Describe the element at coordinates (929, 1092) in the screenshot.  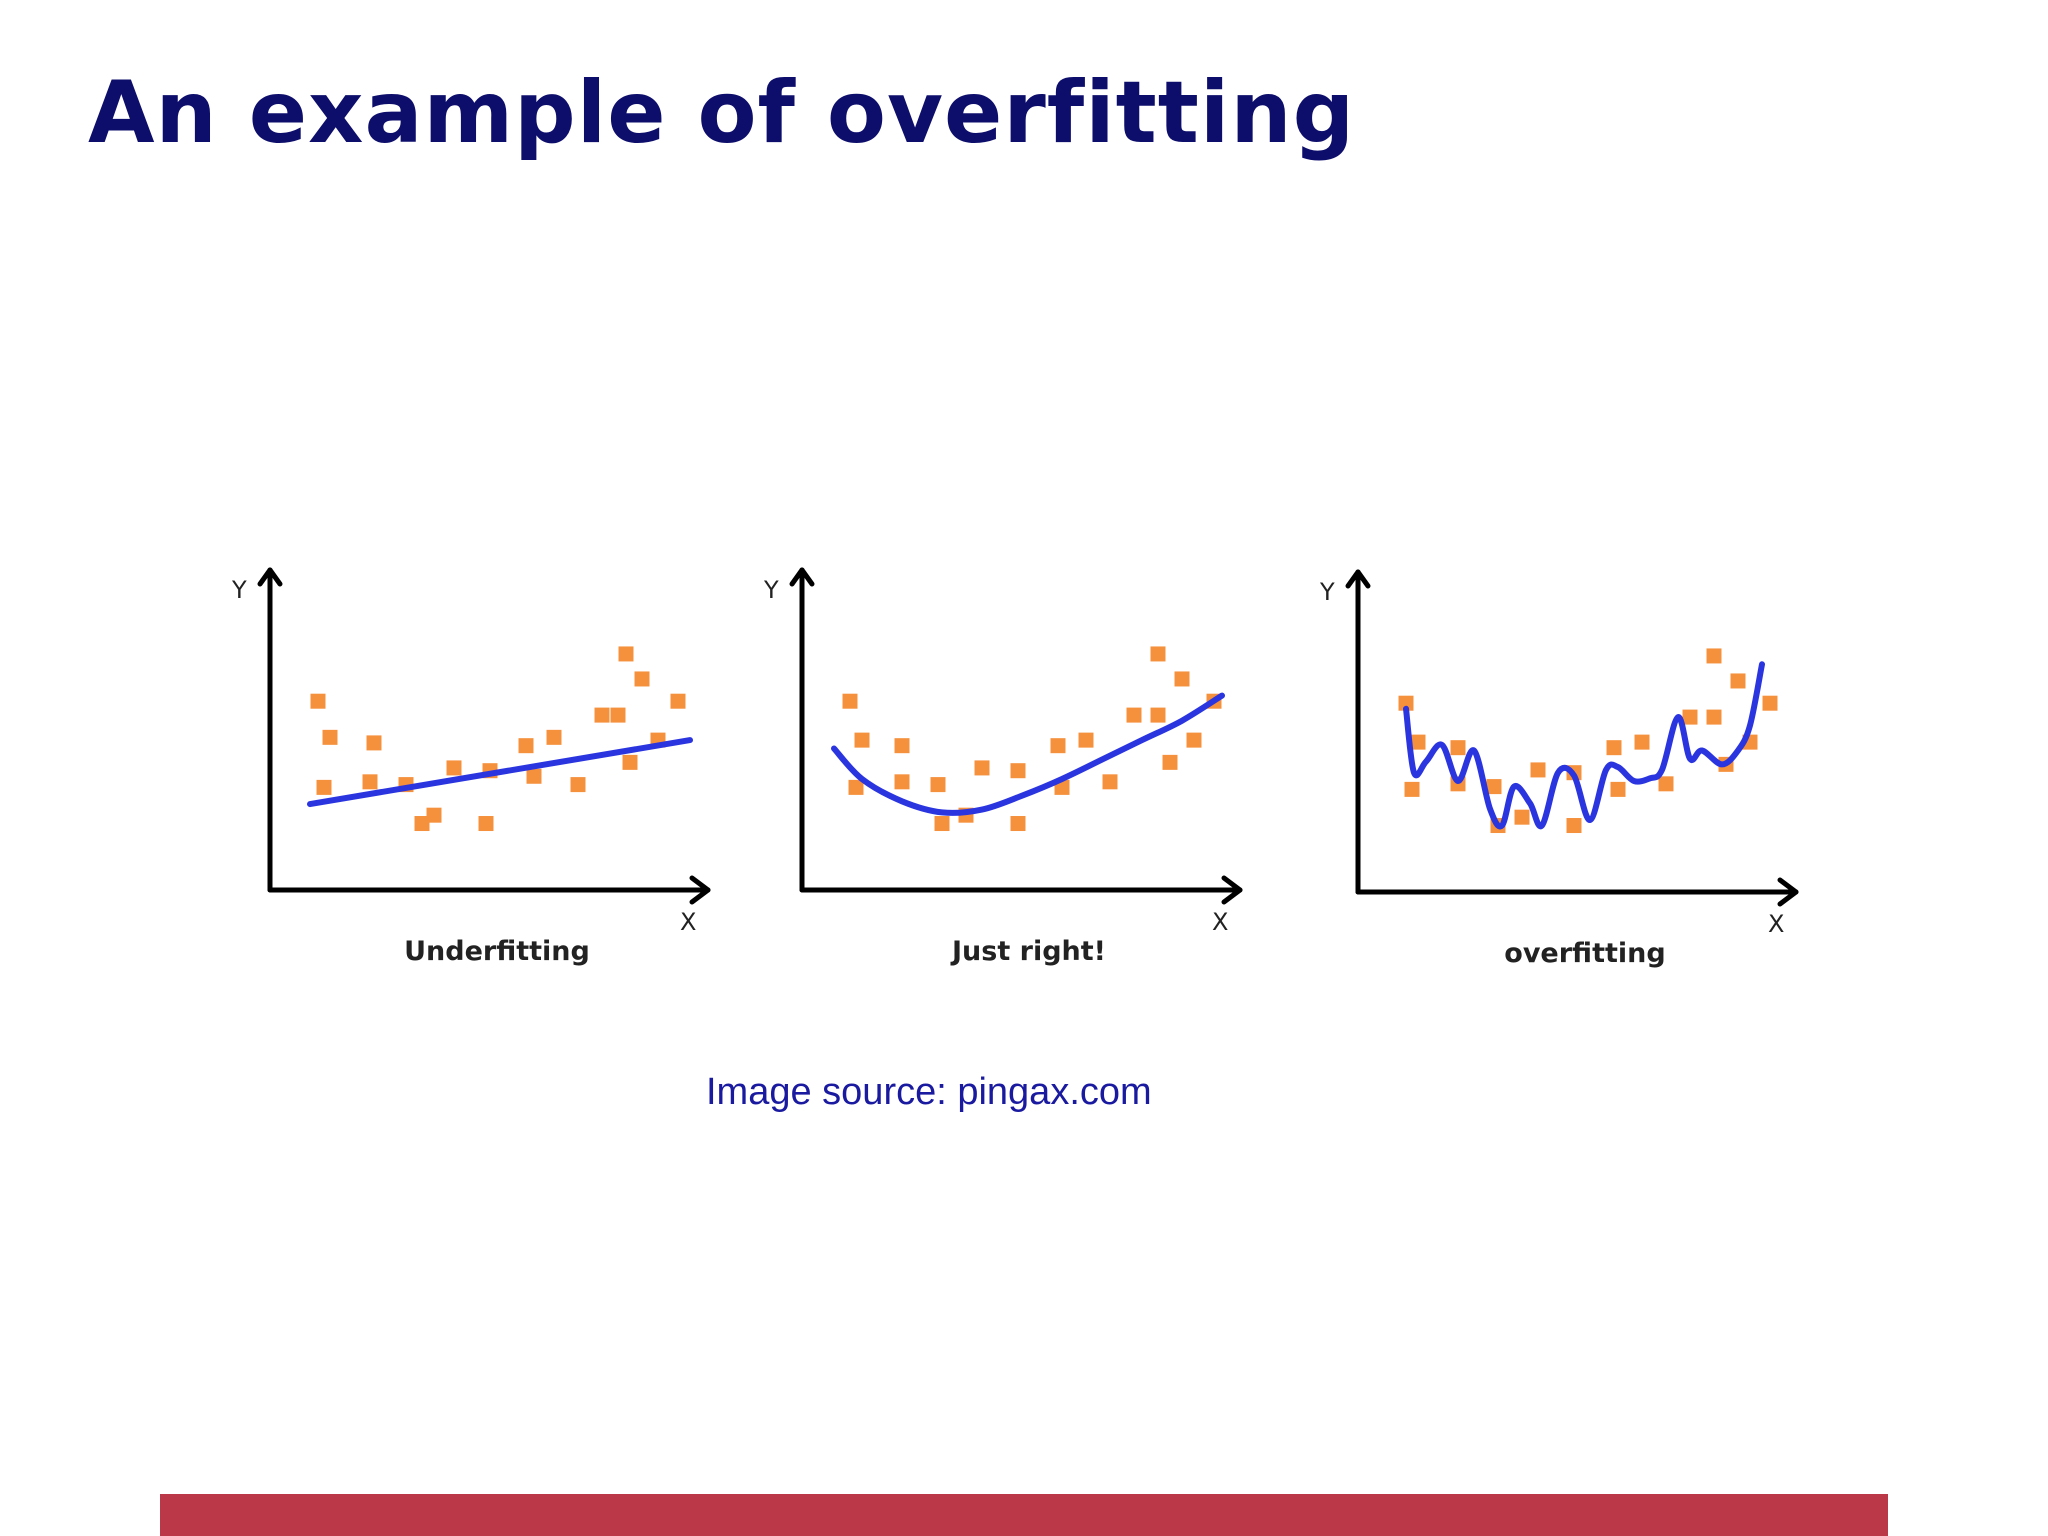
I see `image-source-note: Image source: pingax.com` at that location.